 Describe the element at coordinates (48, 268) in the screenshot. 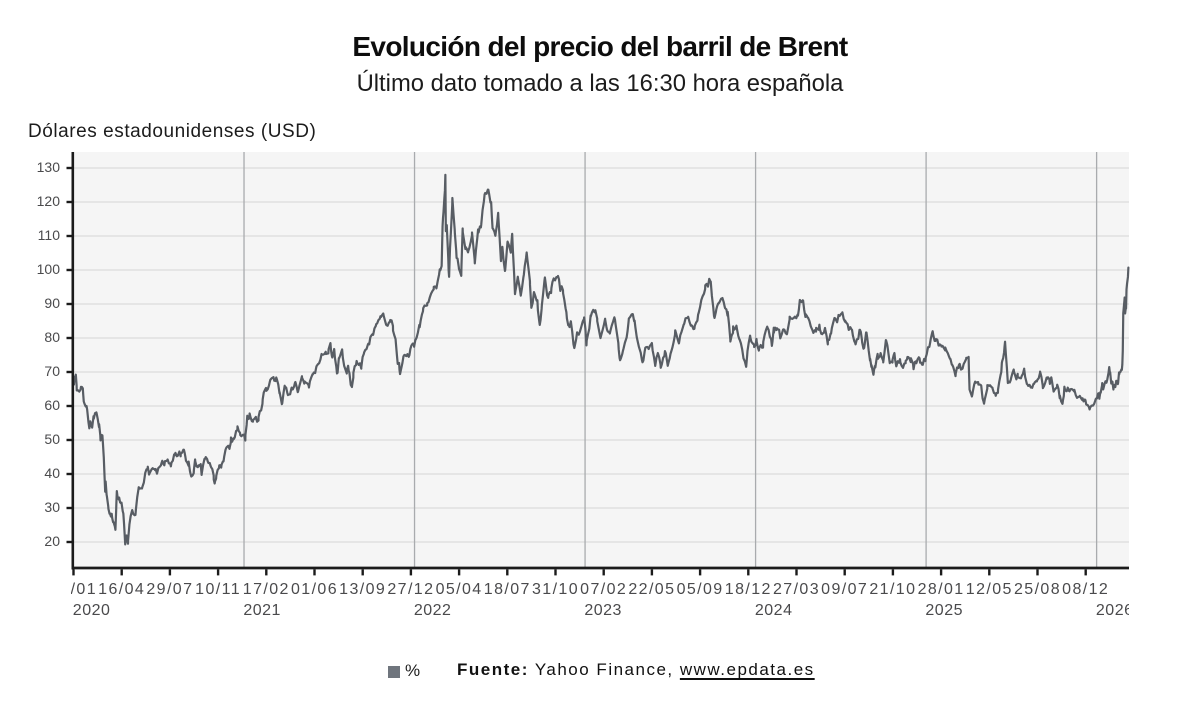

I see `y-tick-label: 100` at that location.